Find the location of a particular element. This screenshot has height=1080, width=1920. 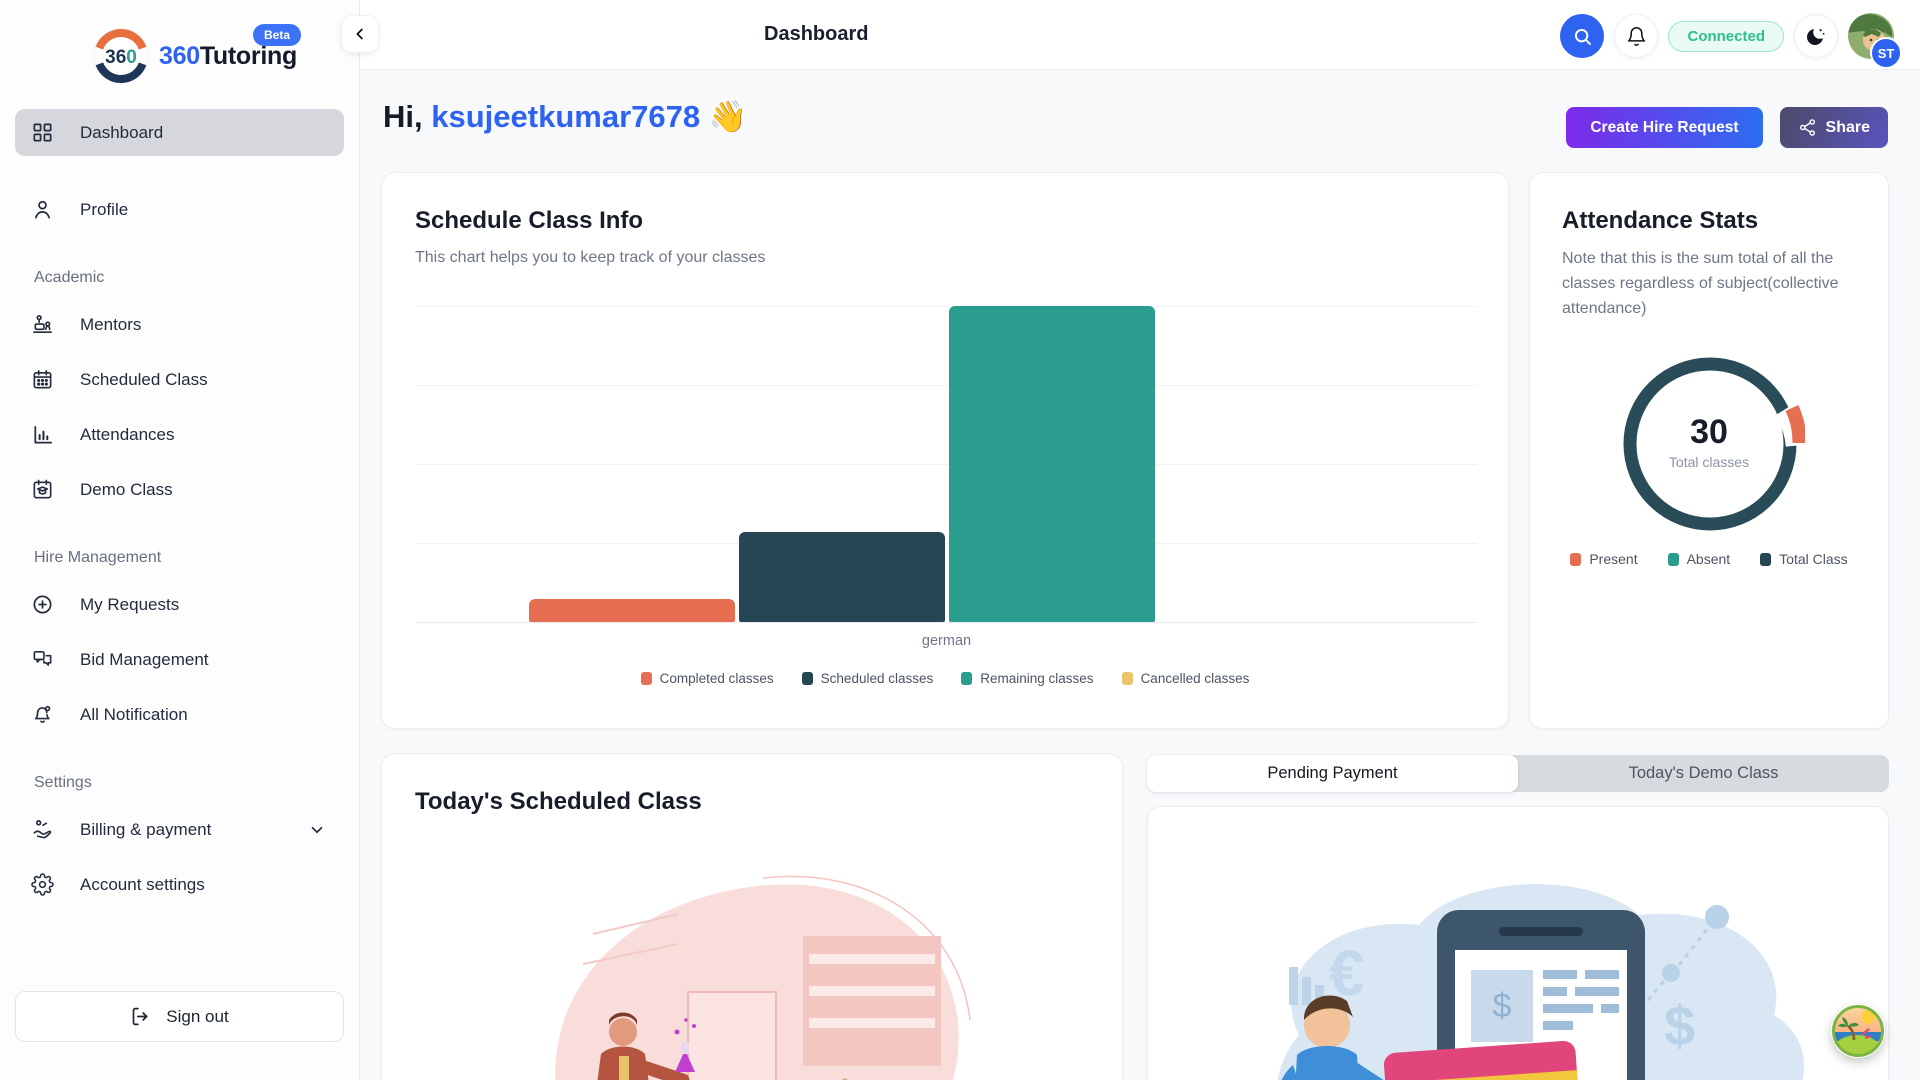

gear-icon is located at coordinates (42, 884).